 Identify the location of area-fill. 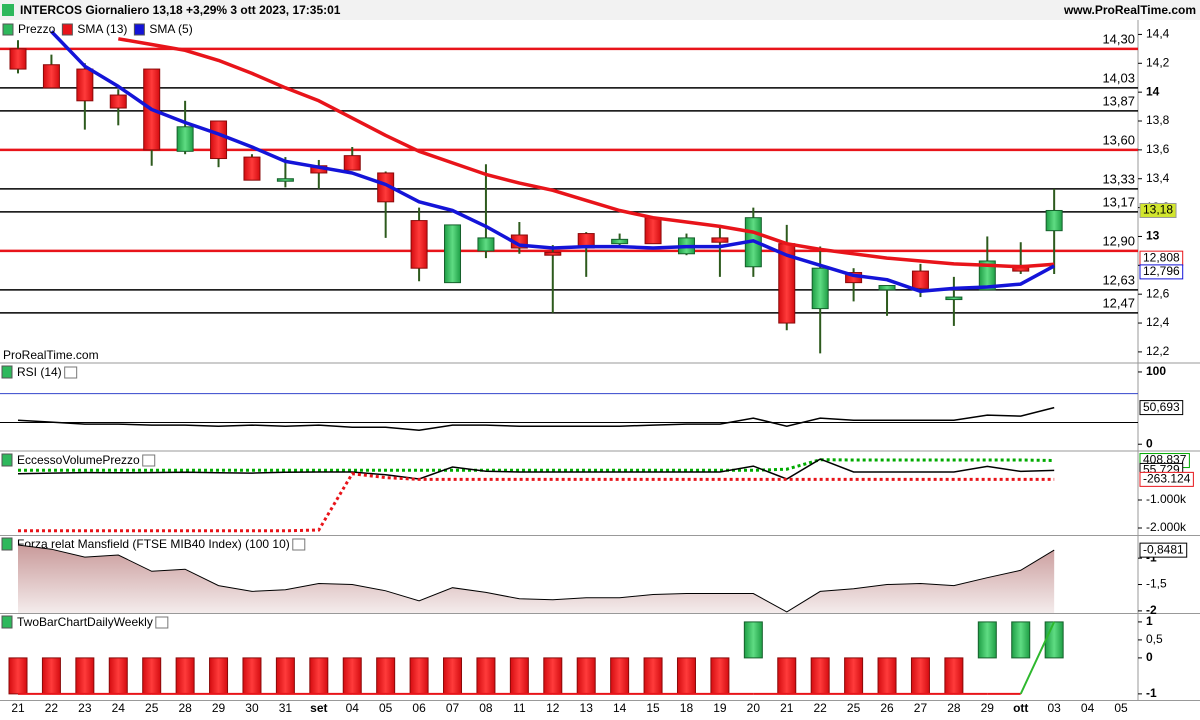
(536, 579).